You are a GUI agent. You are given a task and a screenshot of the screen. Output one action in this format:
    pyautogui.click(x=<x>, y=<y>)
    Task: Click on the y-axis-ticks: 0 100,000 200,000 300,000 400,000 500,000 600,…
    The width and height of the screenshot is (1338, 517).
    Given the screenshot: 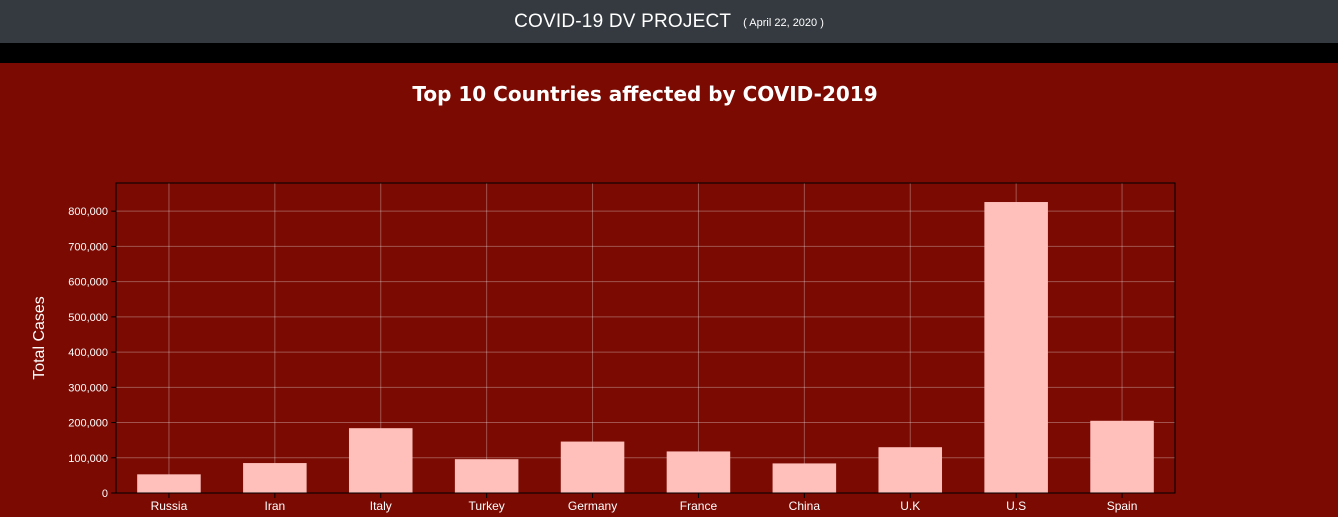 What is the action you would take?
    pyautogui.click(x=92, y=353)
    